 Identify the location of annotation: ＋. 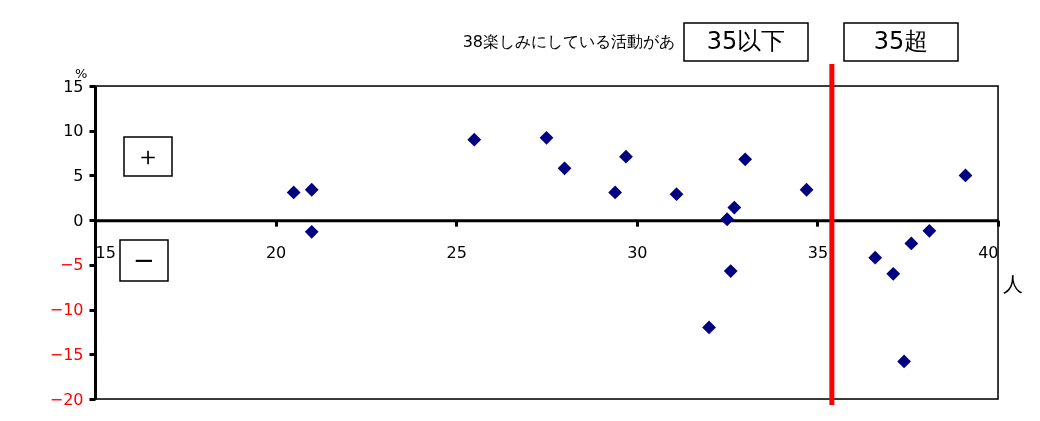
(148, 155).